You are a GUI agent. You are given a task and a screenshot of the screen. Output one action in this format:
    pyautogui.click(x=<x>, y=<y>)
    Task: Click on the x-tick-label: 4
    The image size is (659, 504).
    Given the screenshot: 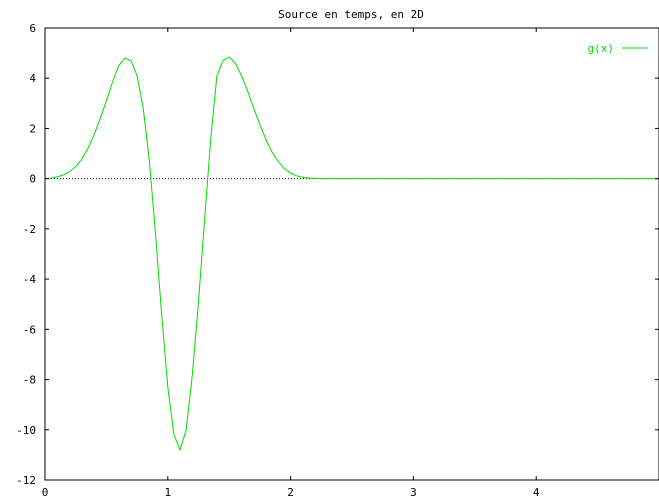 What is the action you would take?
    pyautogui.click(x=536, y=492)
    